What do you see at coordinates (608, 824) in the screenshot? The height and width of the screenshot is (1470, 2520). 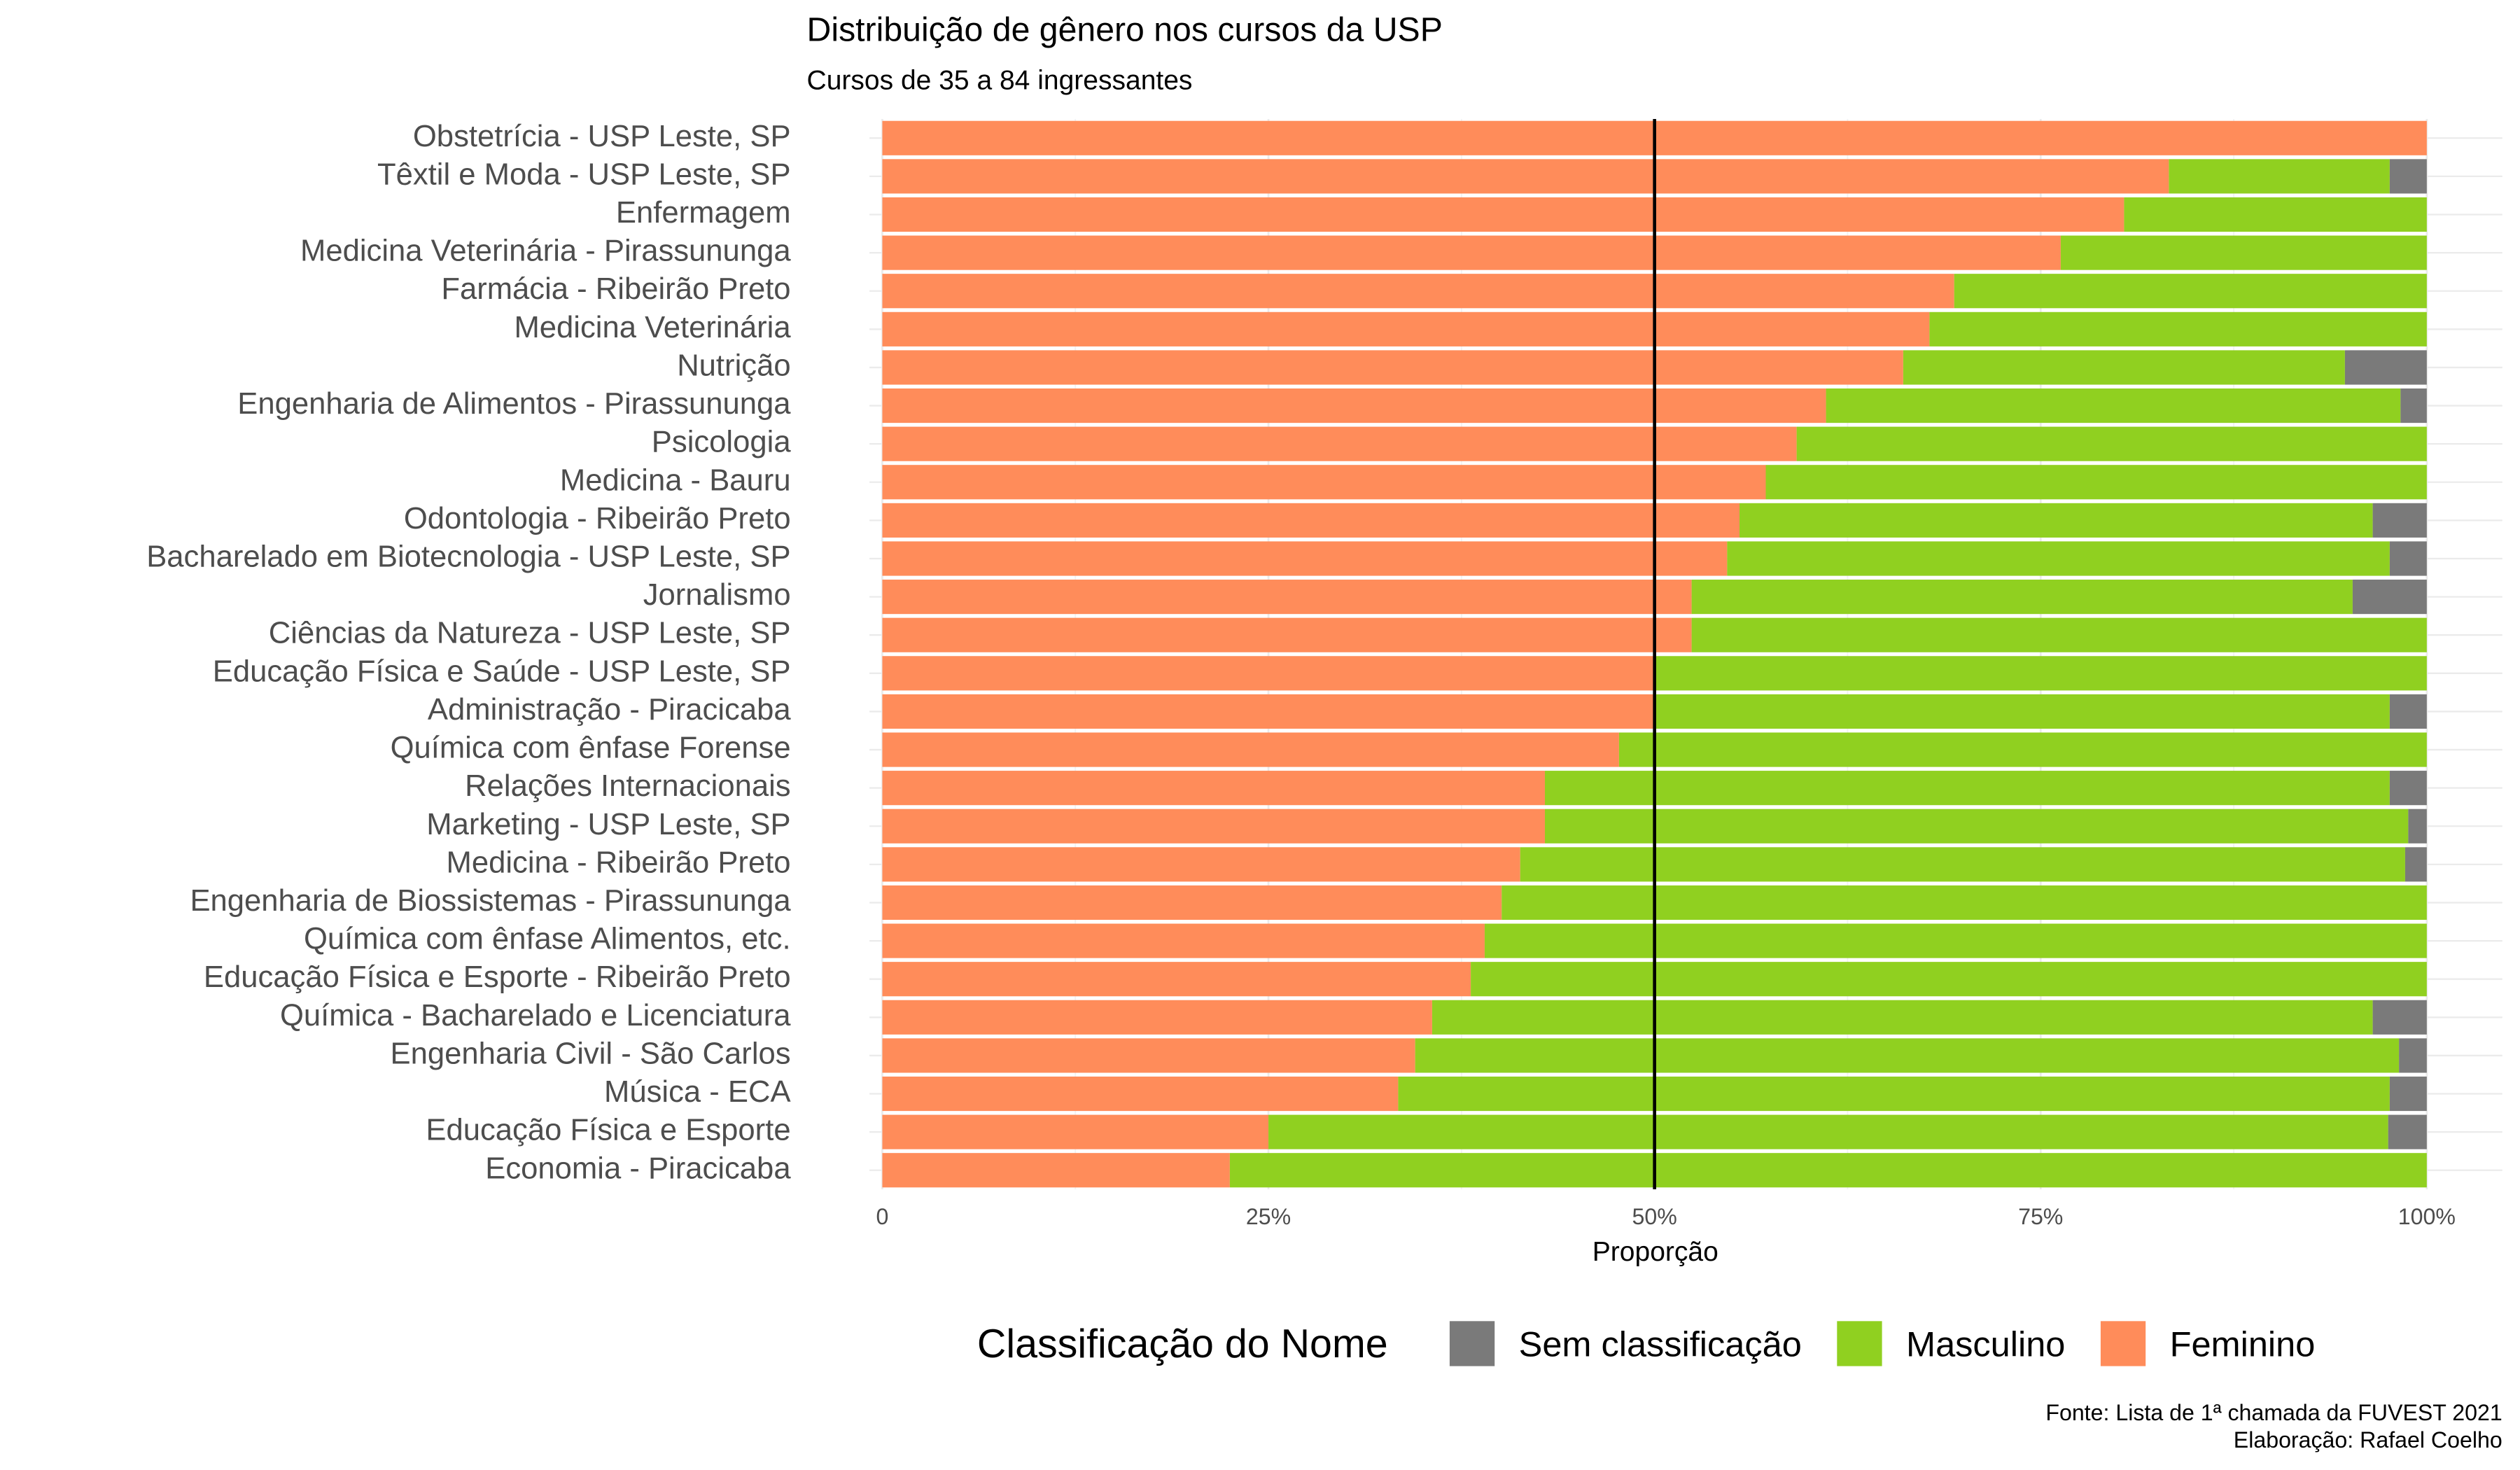 I see `y-tick-label: Marketing - USP Leste, SP` at bounding box center [608, 824].